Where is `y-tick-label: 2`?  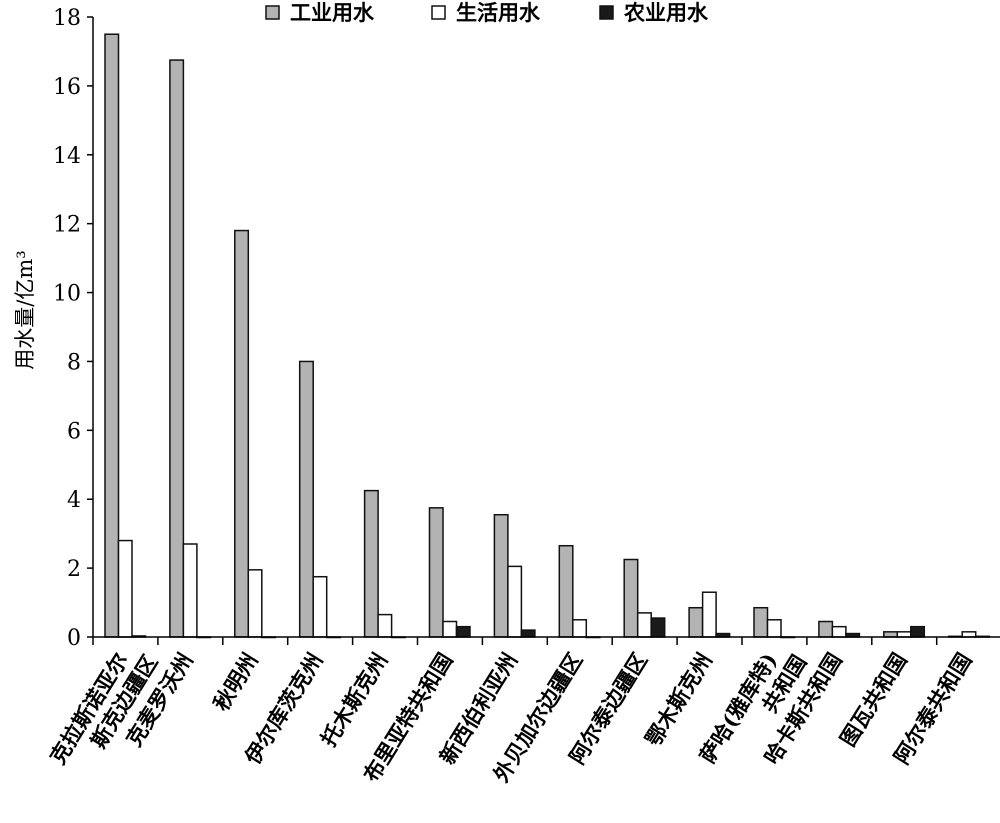 y-tick-label: 2 is located at coordinates (74, 569).